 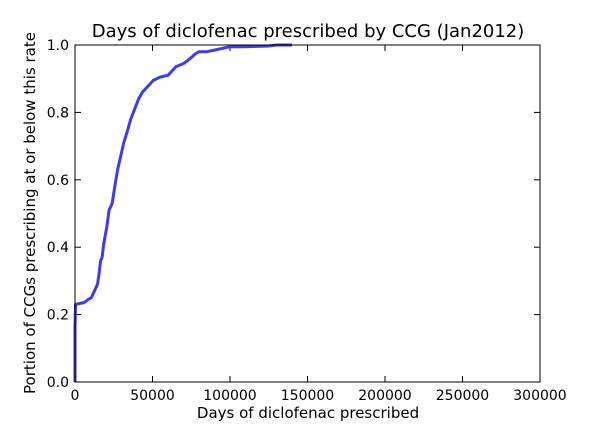 What do you see at coordinates (462, 396) in the screenshot?
I see `x-tick-label: 250000` at bounding box center [462, 396].